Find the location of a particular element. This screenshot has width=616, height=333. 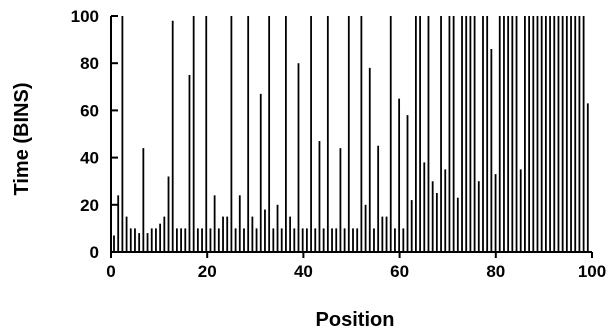

y-tick-label: 60 is located at coordinates (89, 110).